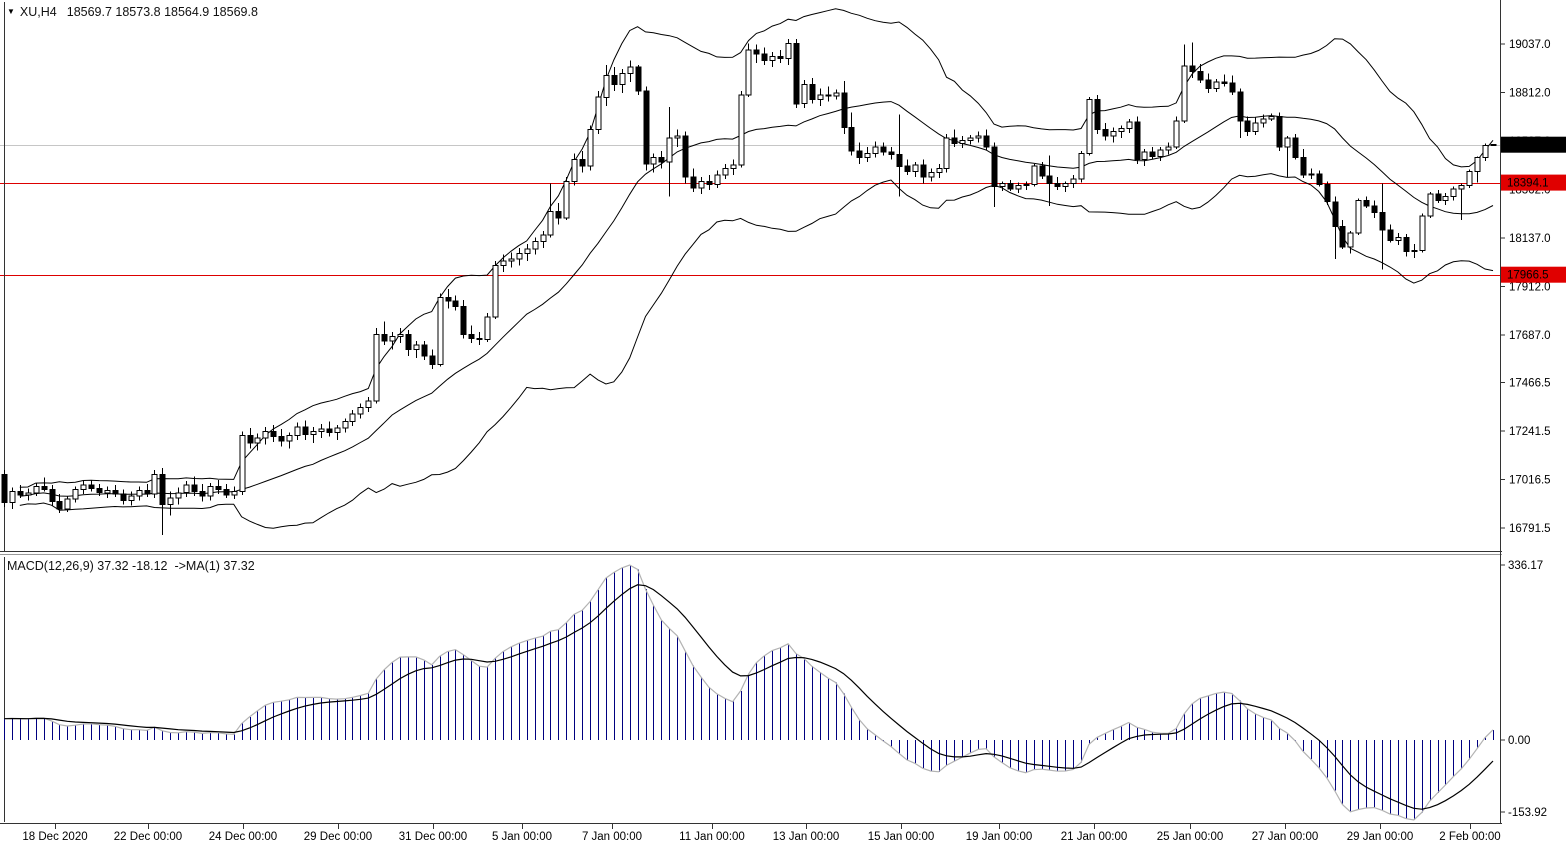 The image size is (1566, 850). I want to click on macd-indicator-label: MACD(12,26,9) 37.32 -18.12 ->MA(1) 37.32, so click(131, 566).